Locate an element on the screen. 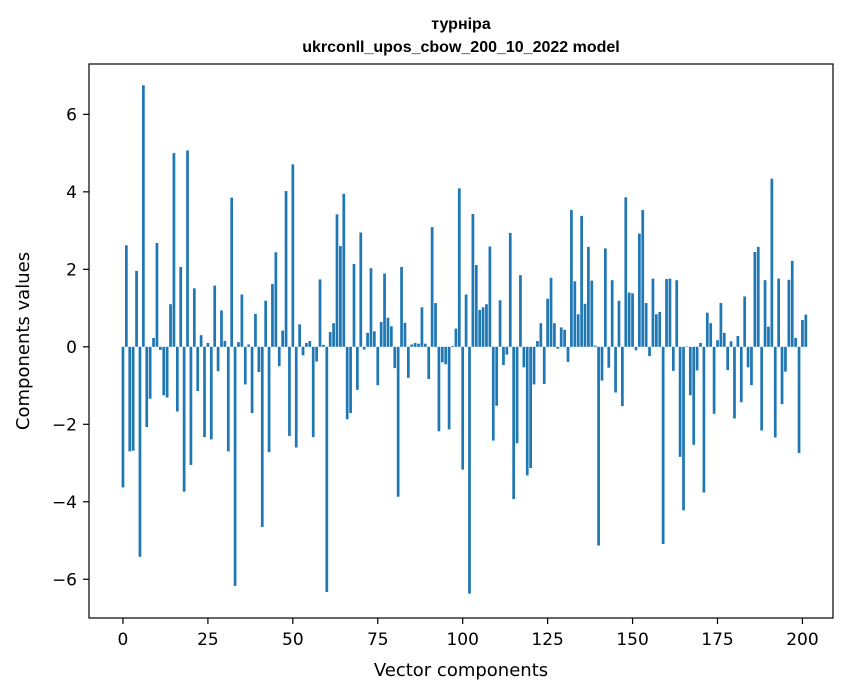 The width and height of the screenshot is (847, 696). x-tick-label: 125 is located at coordinates (547, 640).